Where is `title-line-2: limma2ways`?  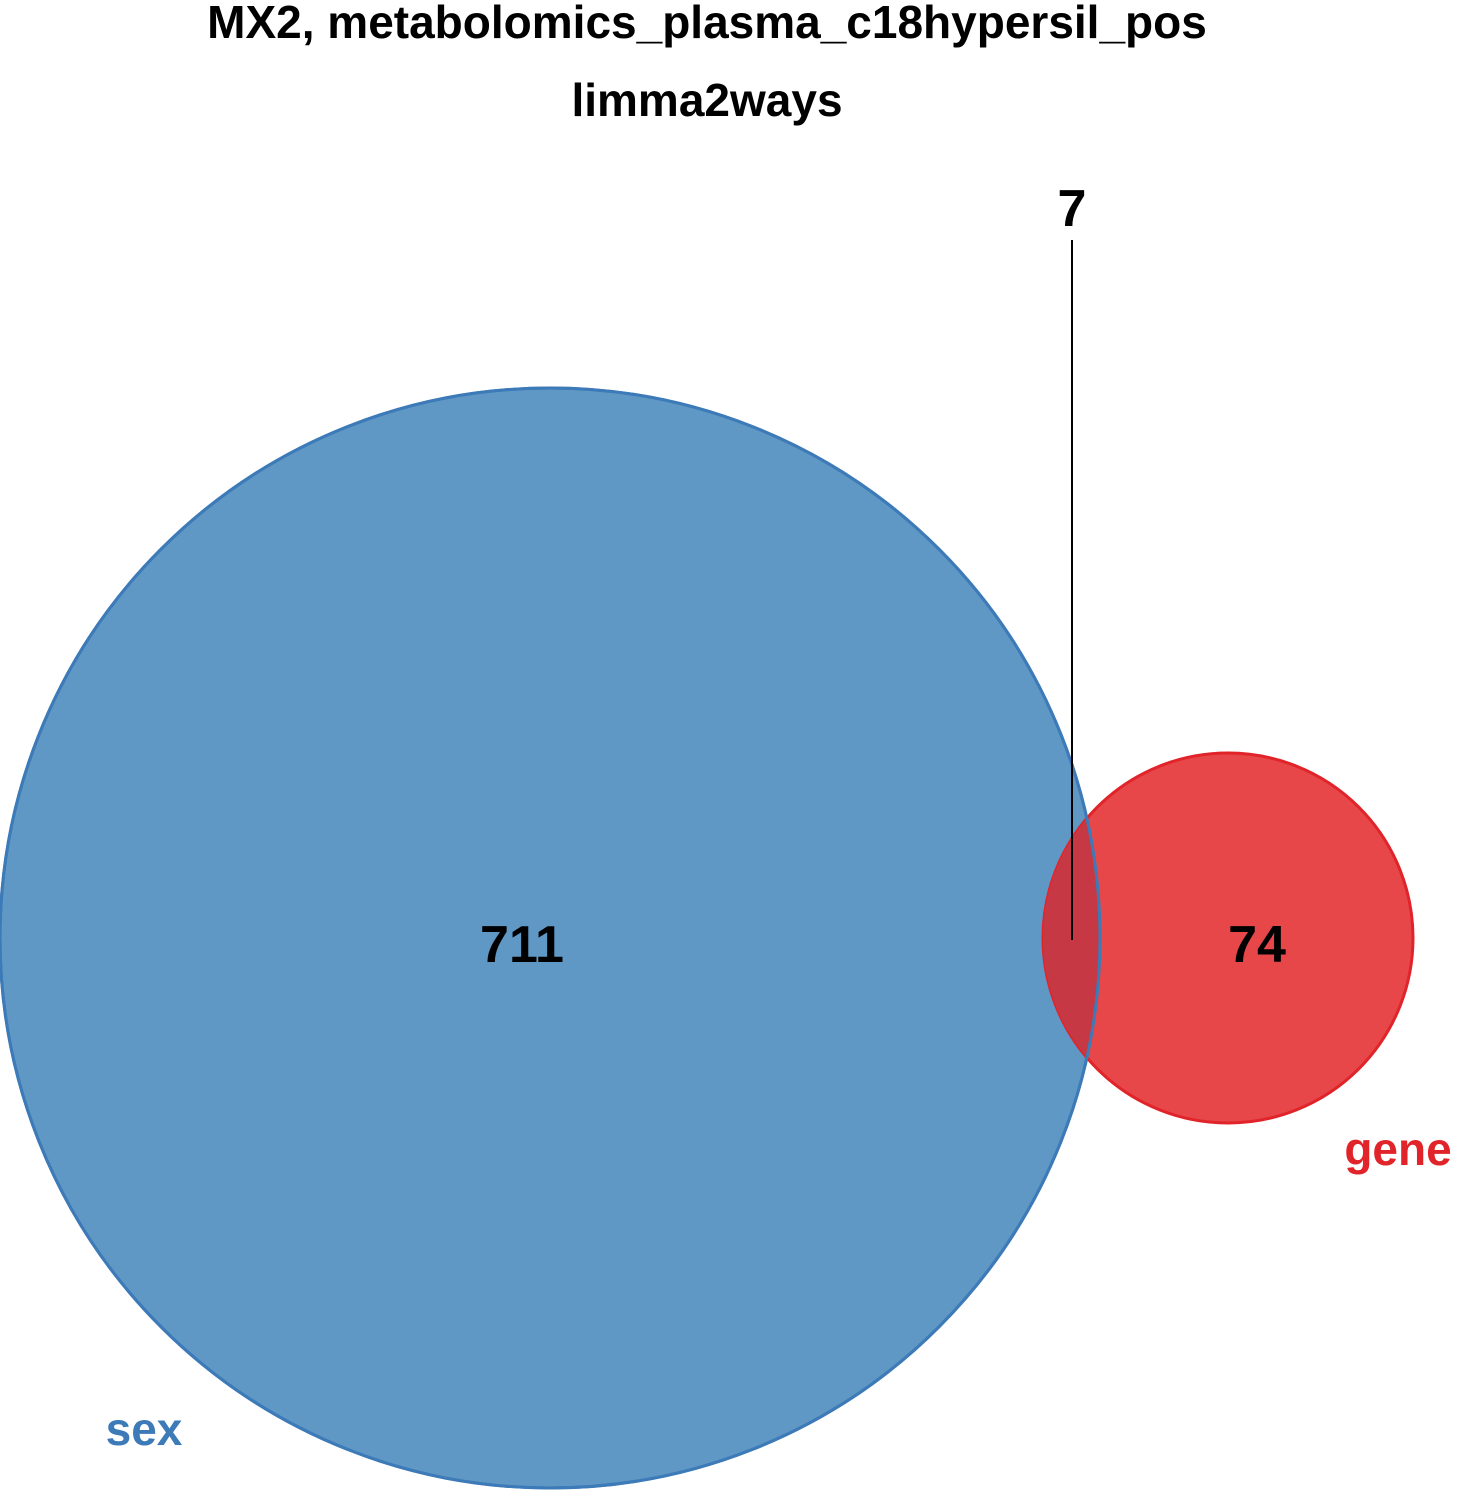 title-line-2: limma2ways is located at coordinates (706, 100).